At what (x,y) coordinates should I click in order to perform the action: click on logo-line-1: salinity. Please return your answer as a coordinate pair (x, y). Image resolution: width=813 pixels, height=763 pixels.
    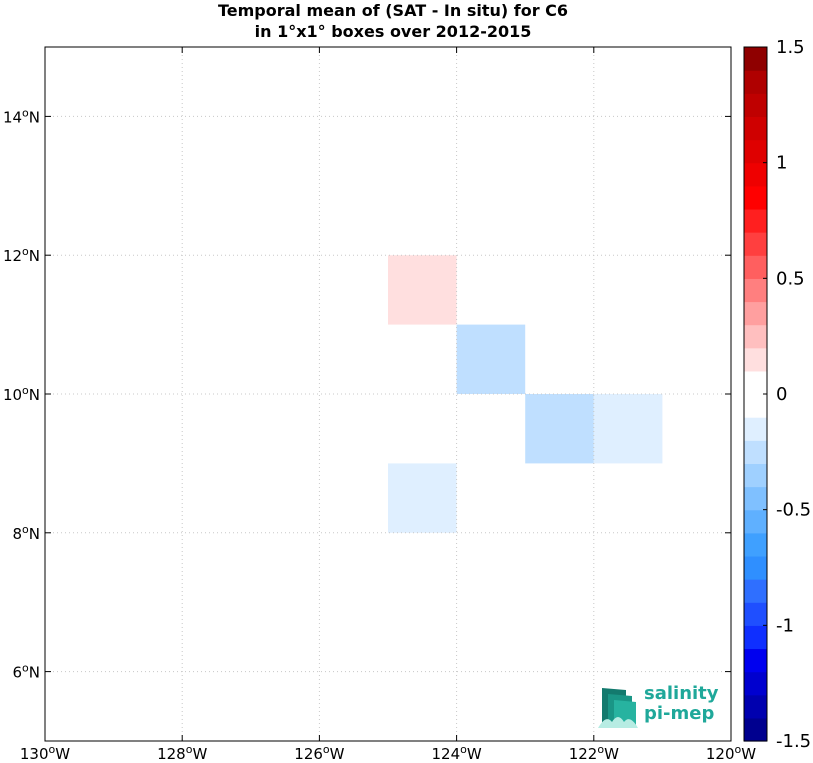
    Looking at the image, I should click on (681, 693).